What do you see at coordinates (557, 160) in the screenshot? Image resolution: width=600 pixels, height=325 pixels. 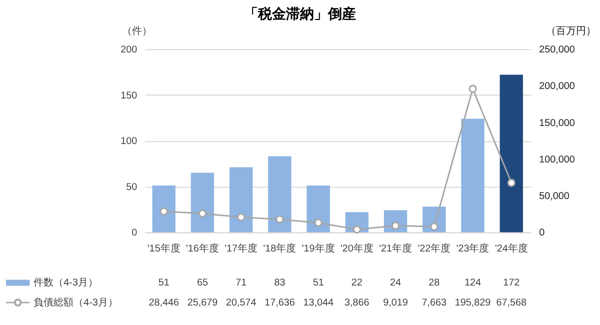 I see `y2-tick-label: 100,000` at bounding box center [557, 160].